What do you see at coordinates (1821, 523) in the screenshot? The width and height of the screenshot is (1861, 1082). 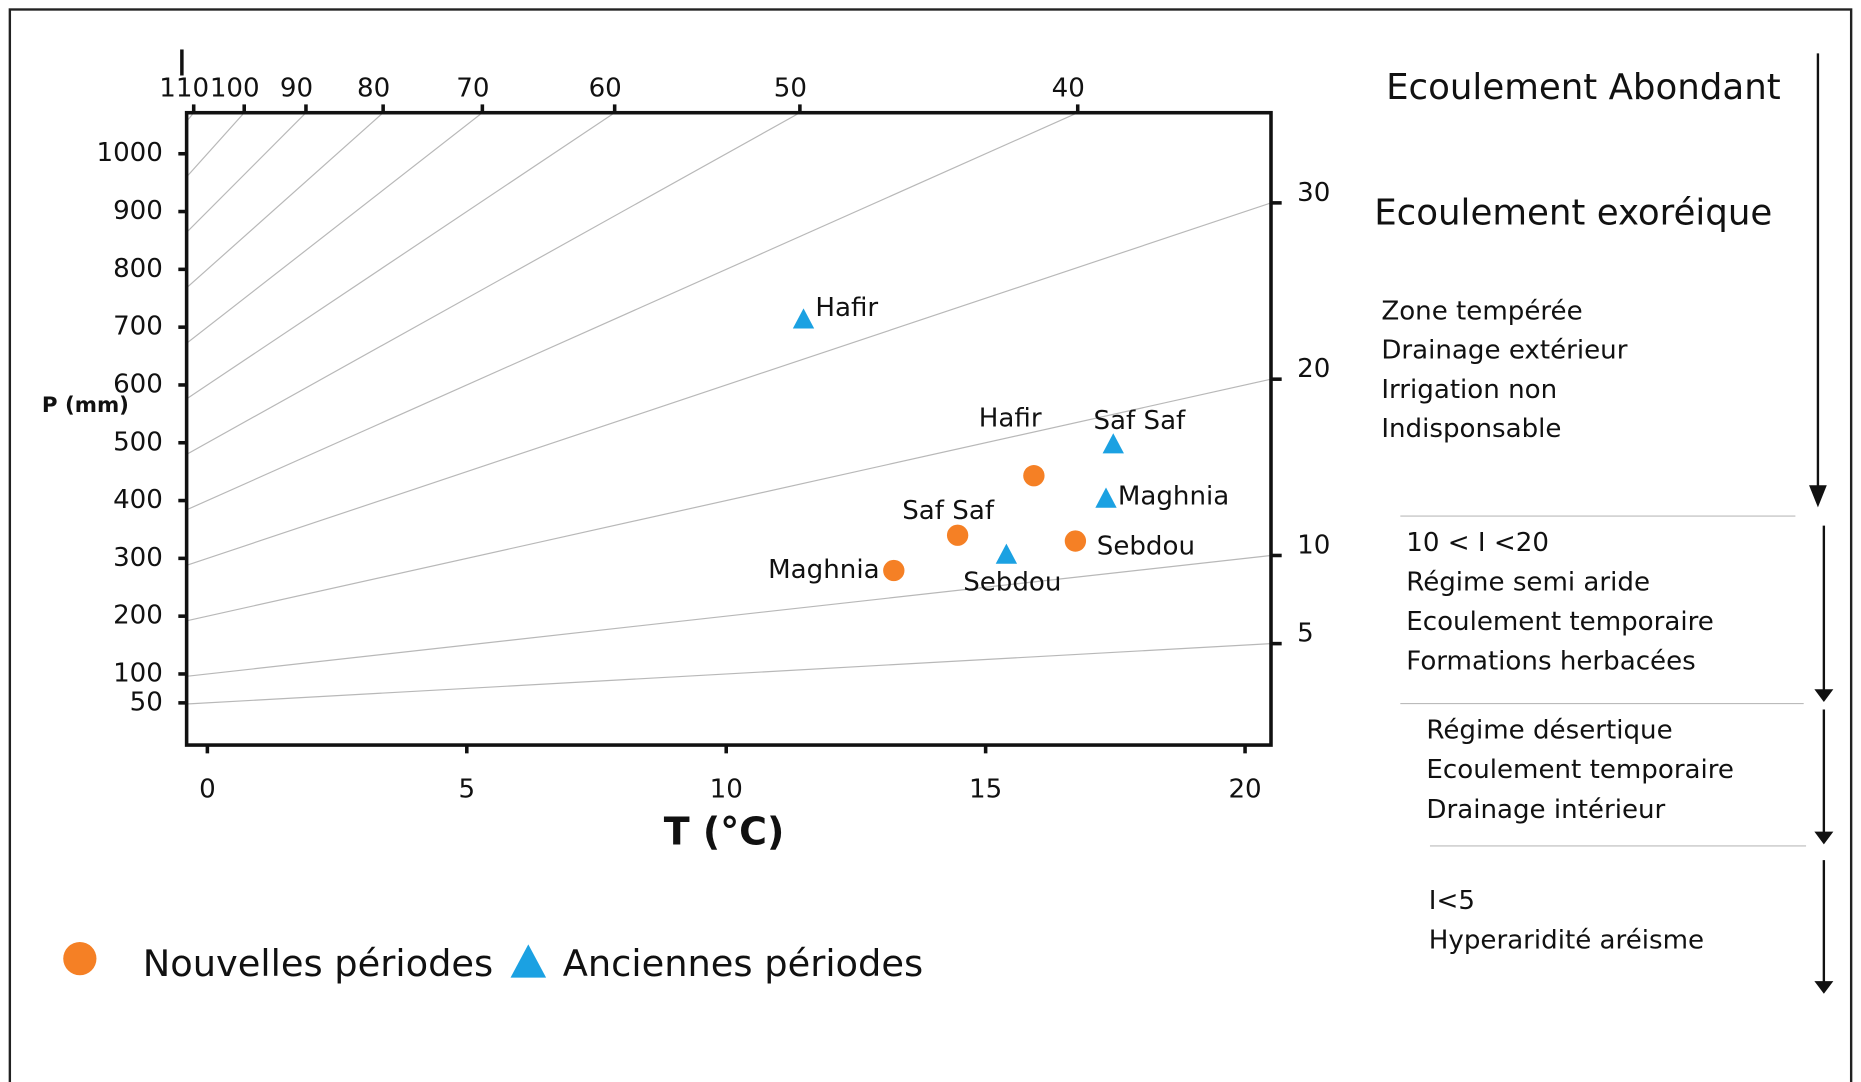 I see `zone-arrows` at bounding box center [1821, 523].